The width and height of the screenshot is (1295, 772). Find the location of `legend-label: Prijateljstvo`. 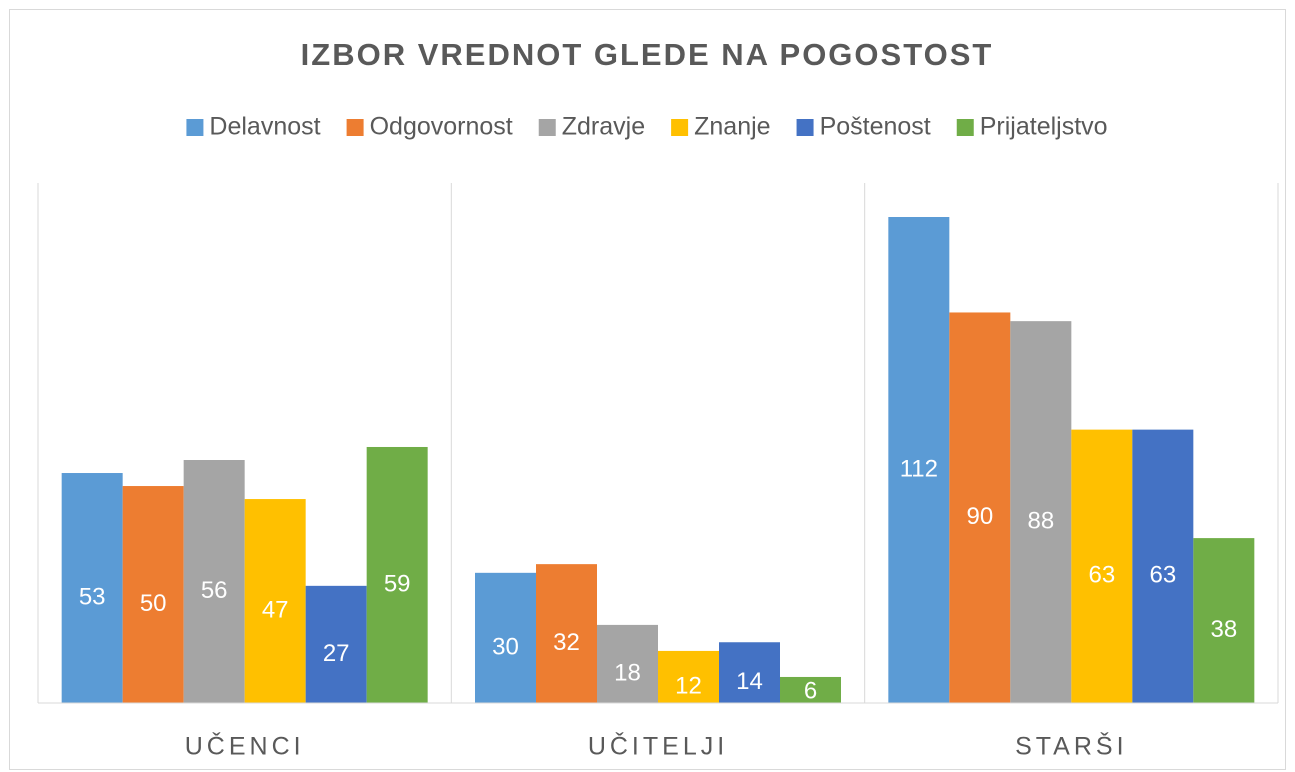

legend-label: Prijateljstvo is located at coordinates (1044, 127).